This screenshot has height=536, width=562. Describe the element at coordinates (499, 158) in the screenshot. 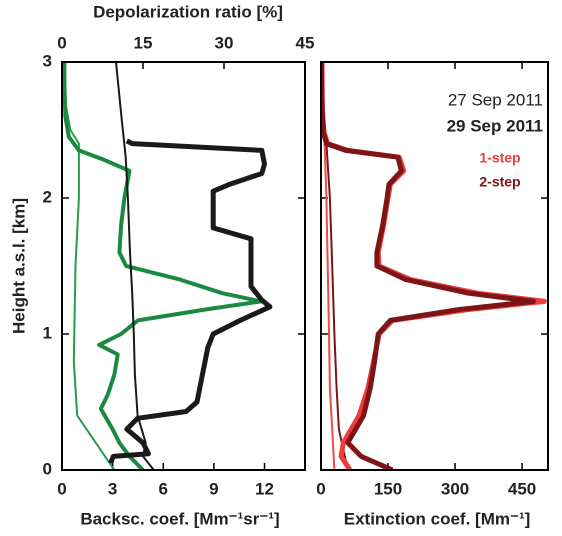

I see `legend-entry: 1-step` at that location.